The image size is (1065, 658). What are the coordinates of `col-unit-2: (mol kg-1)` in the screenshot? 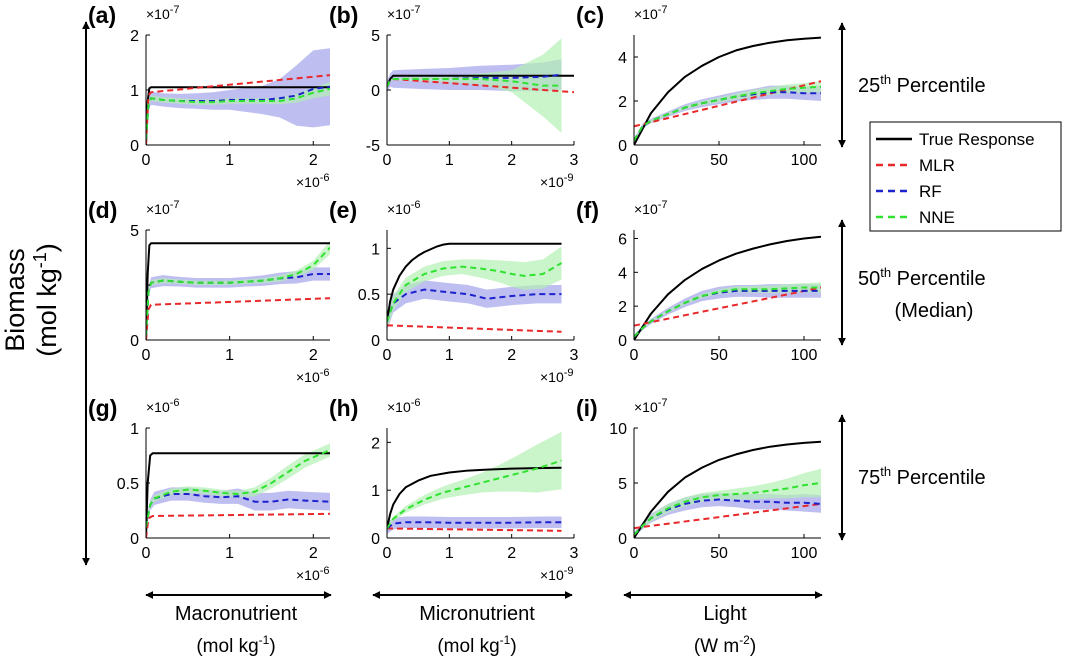 It's located at (476, 645).